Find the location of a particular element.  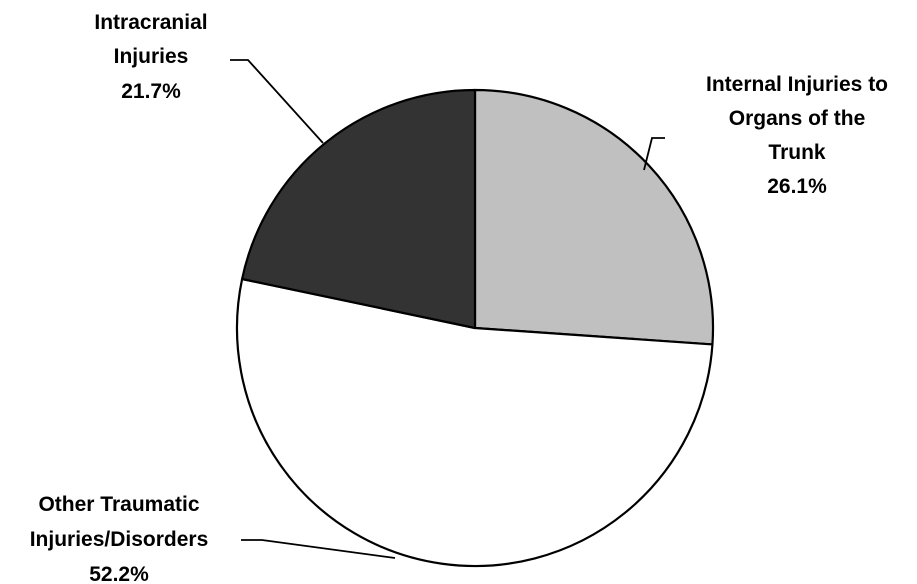

label-line: Injuries is located at coordinates (151, 56).